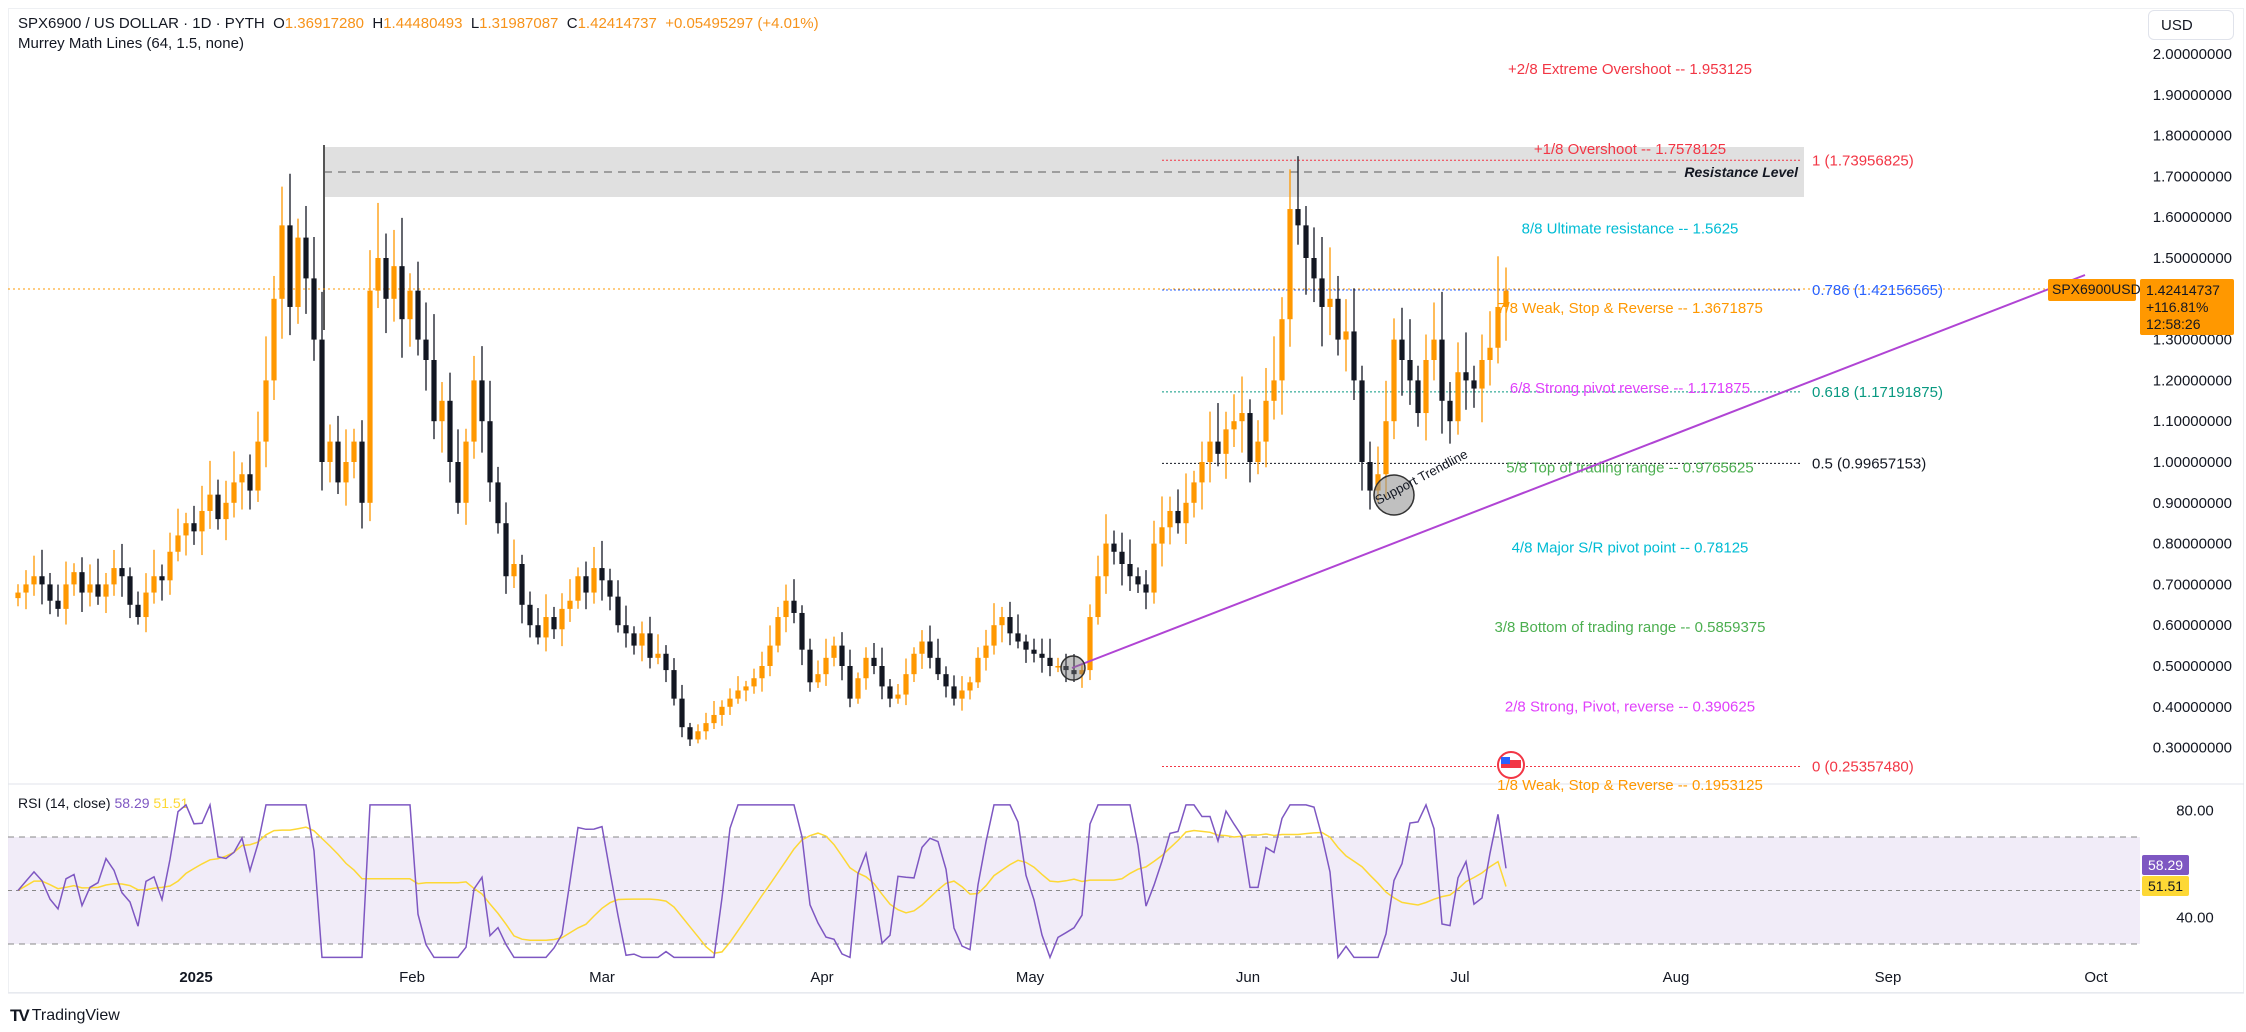  Describe the element at coordinates (1741, 172) in the screenshot. I see `resistance-label: Resistance Level` at that location.